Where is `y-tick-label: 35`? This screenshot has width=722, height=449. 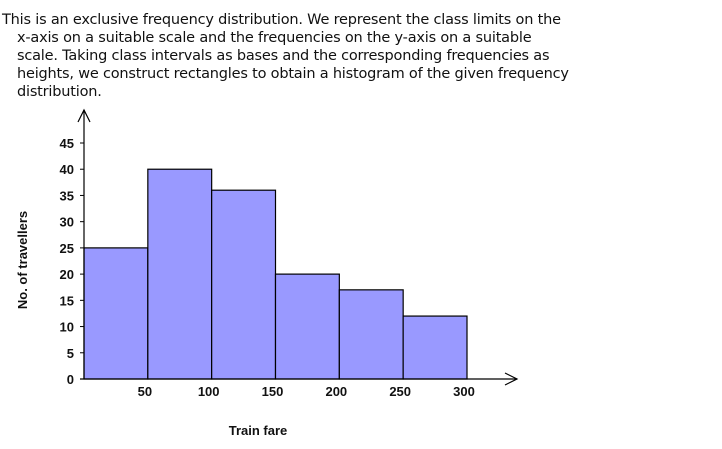
y-tick-label: 35 is located at coordinates (67, 195).